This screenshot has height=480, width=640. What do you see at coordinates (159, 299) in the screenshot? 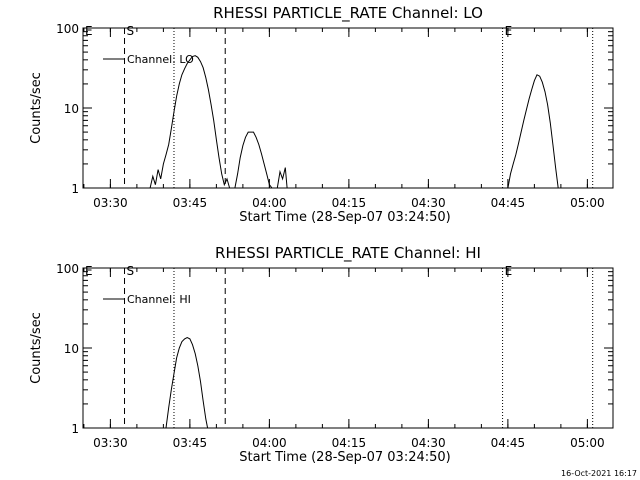
I see `chart2-legend-entry: Channel: HI` at bounding box center [159, 299].